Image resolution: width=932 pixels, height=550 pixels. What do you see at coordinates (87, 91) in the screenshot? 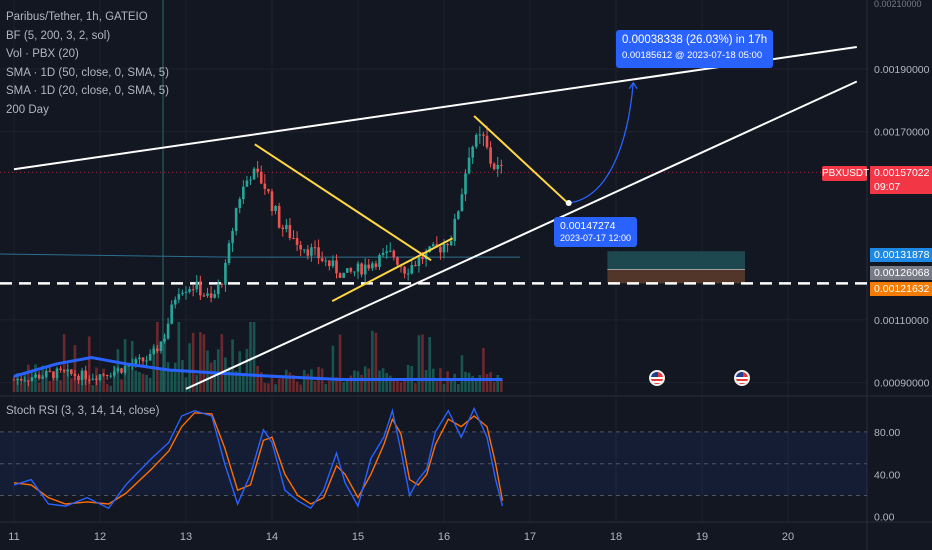
I see `indicator-sma-20: SMA · 1D (20, close, 0, SMA, 5)` at bounding box center [87, 91].